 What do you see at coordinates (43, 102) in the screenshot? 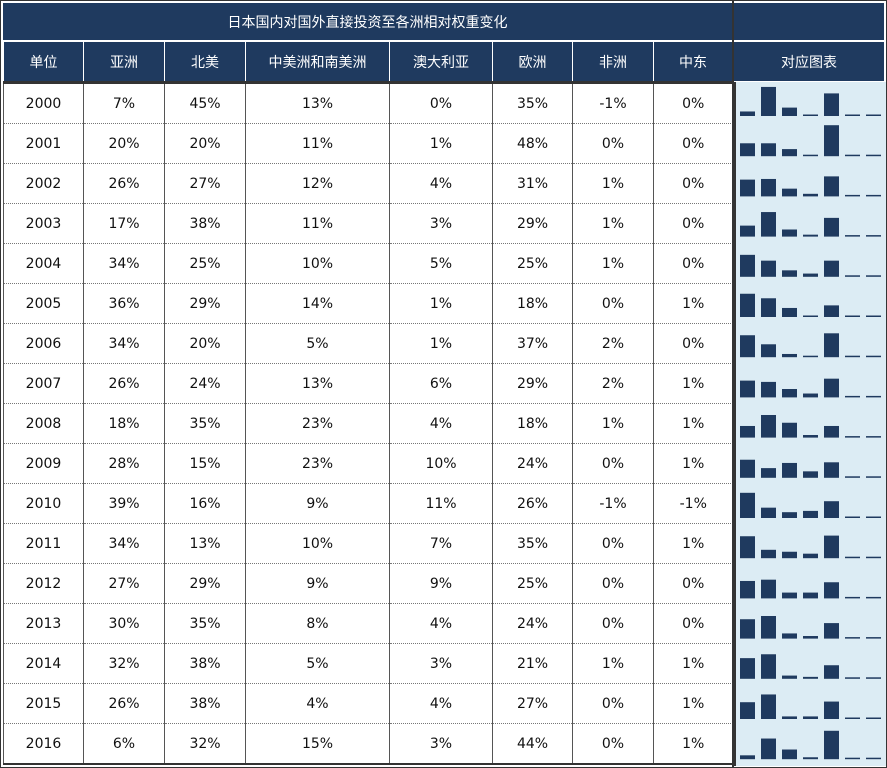
I see `year-cell: 2000` at bounding box center [43, 102].